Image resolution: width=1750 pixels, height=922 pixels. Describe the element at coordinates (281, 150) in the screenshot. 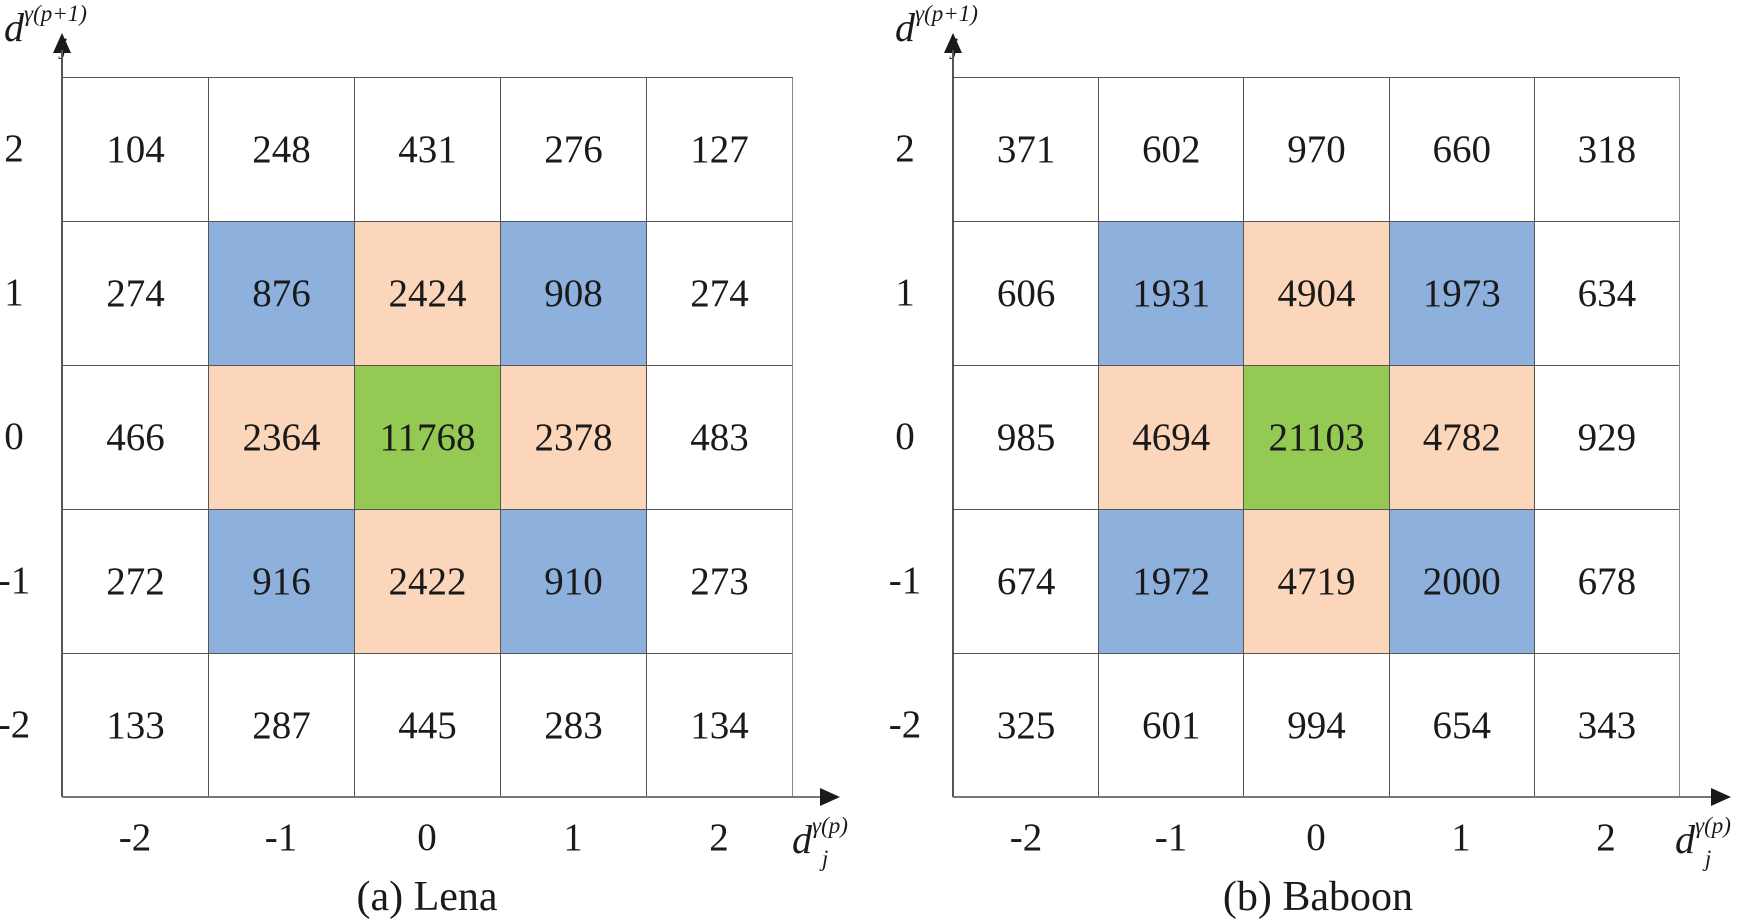

I see `grid-cell: 248` at that location.